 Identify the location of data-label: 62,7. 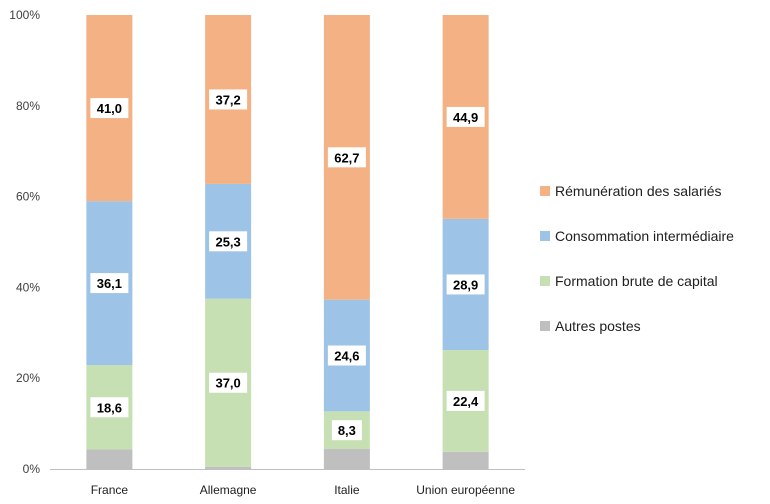
(346, 157).